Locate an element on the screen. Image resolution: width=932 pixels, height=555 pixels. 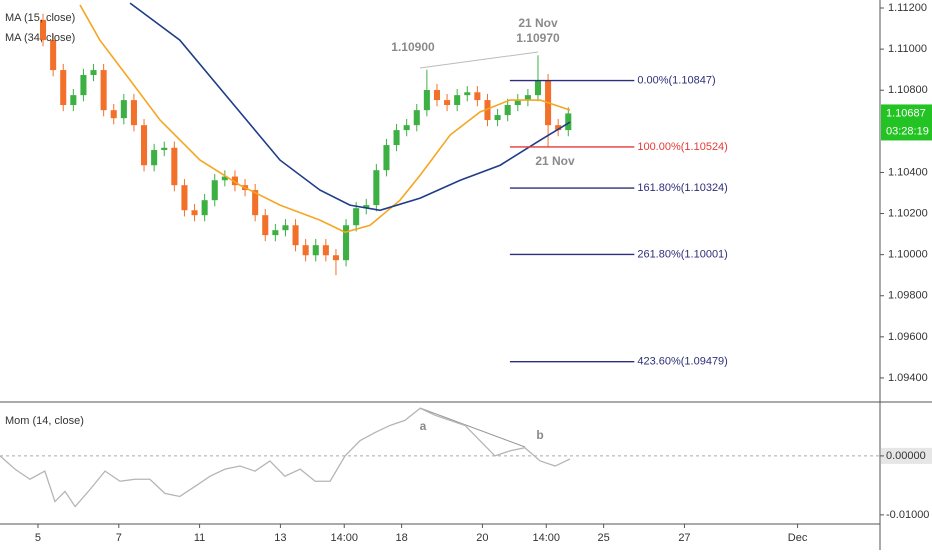
y-tick-label: 1.10400 is located at coordinates (908, 172).